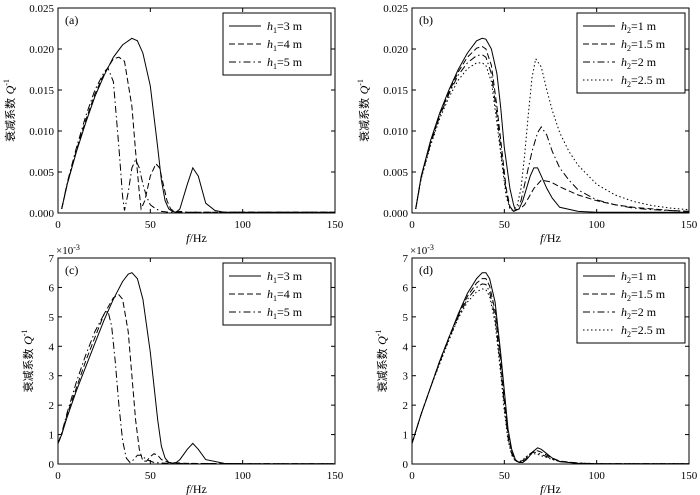 This screenshot has height=495, width=700. I want to click on y-tick-label: 0.000, so click(41, 214).